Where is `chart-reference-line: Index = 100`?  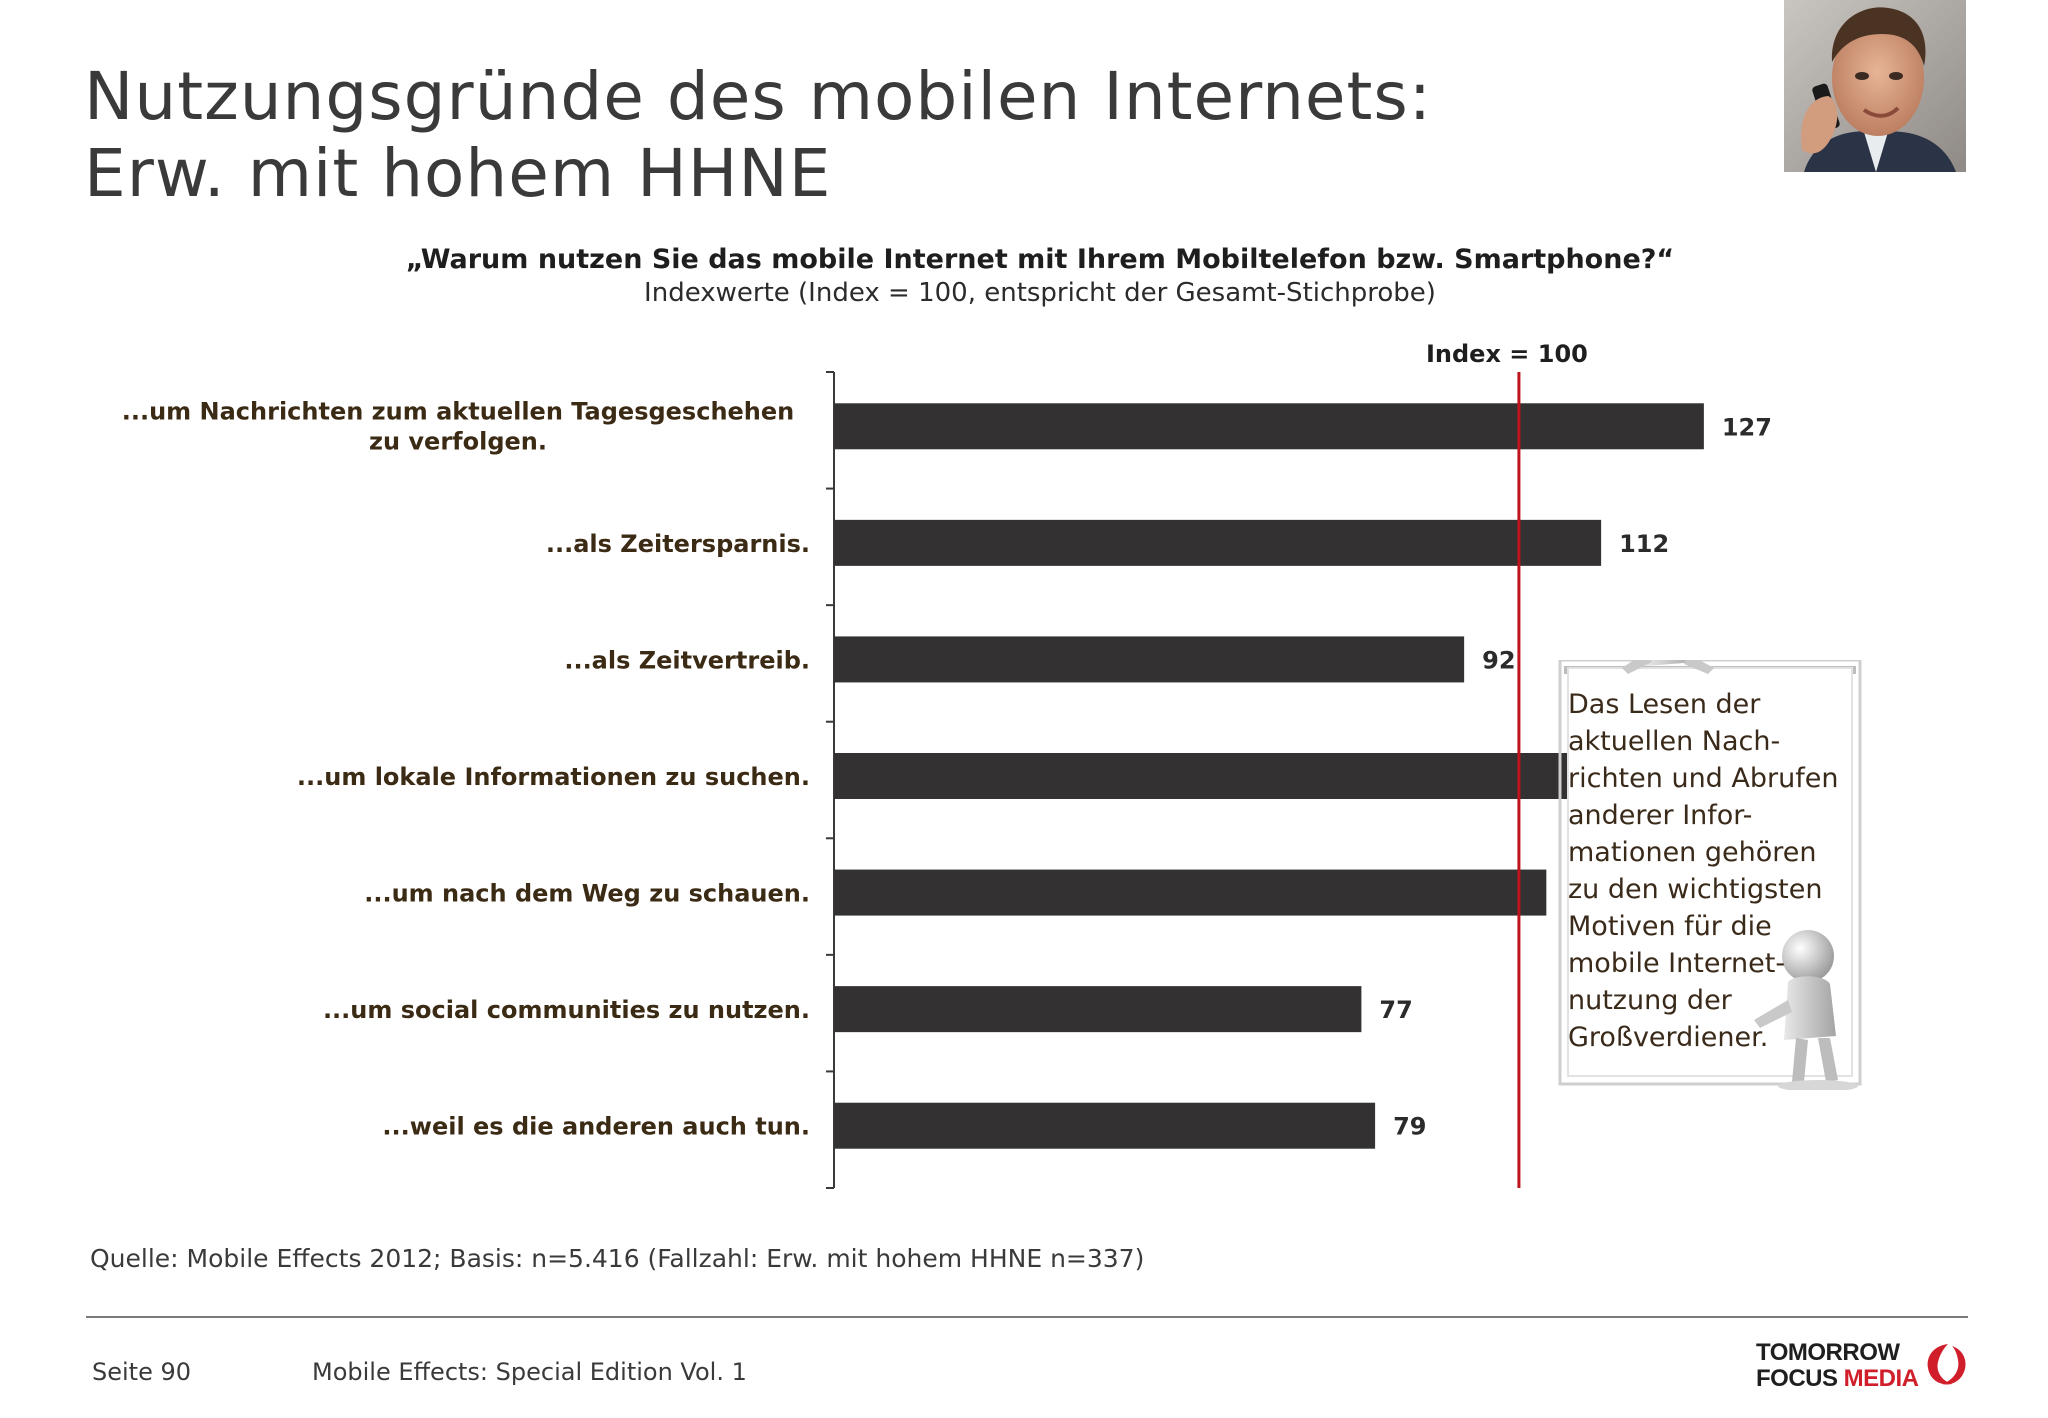
chart-reference-line: Index = 100 is located at coordinates (1507, 764).